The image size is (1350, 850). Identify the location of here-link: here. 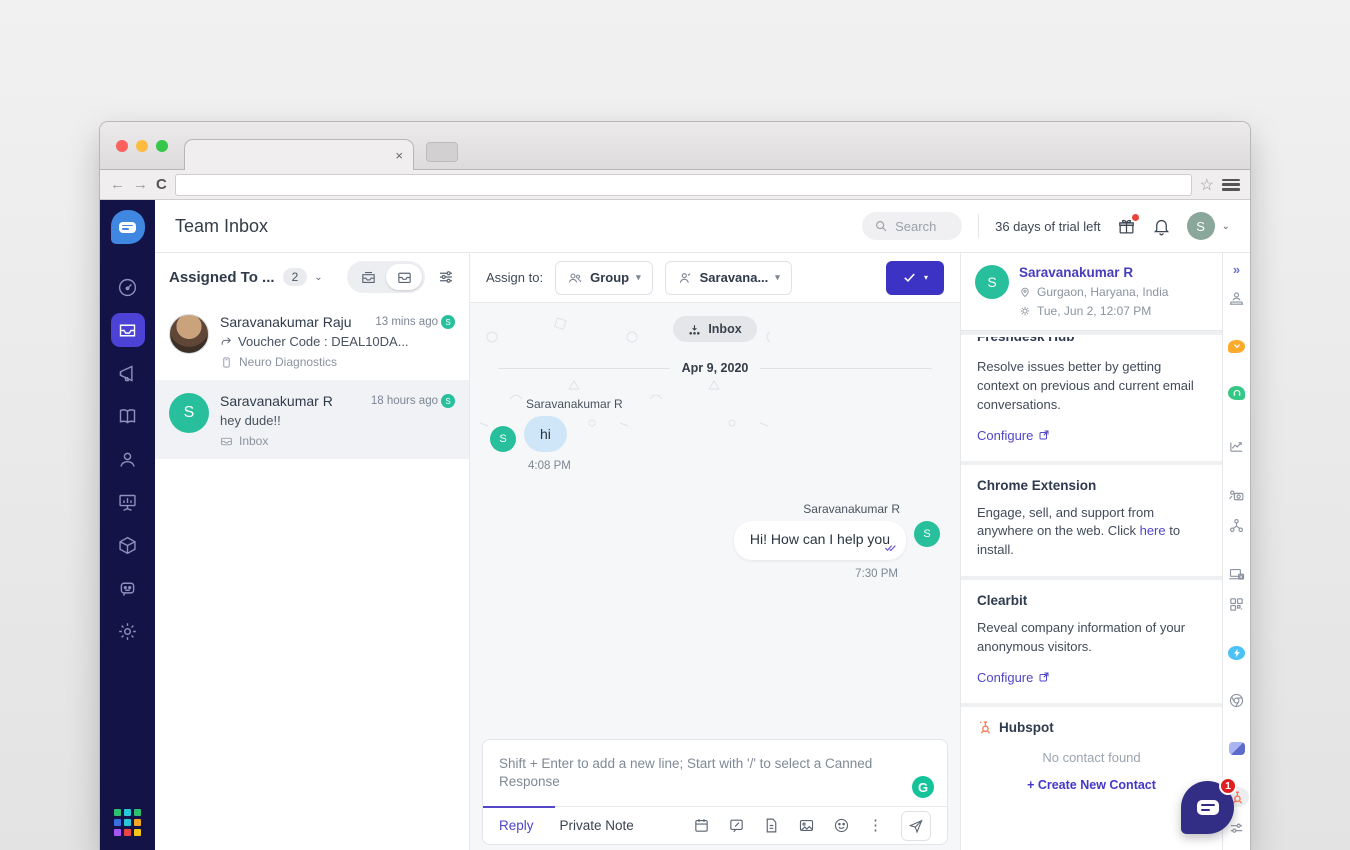
(1152, 531).